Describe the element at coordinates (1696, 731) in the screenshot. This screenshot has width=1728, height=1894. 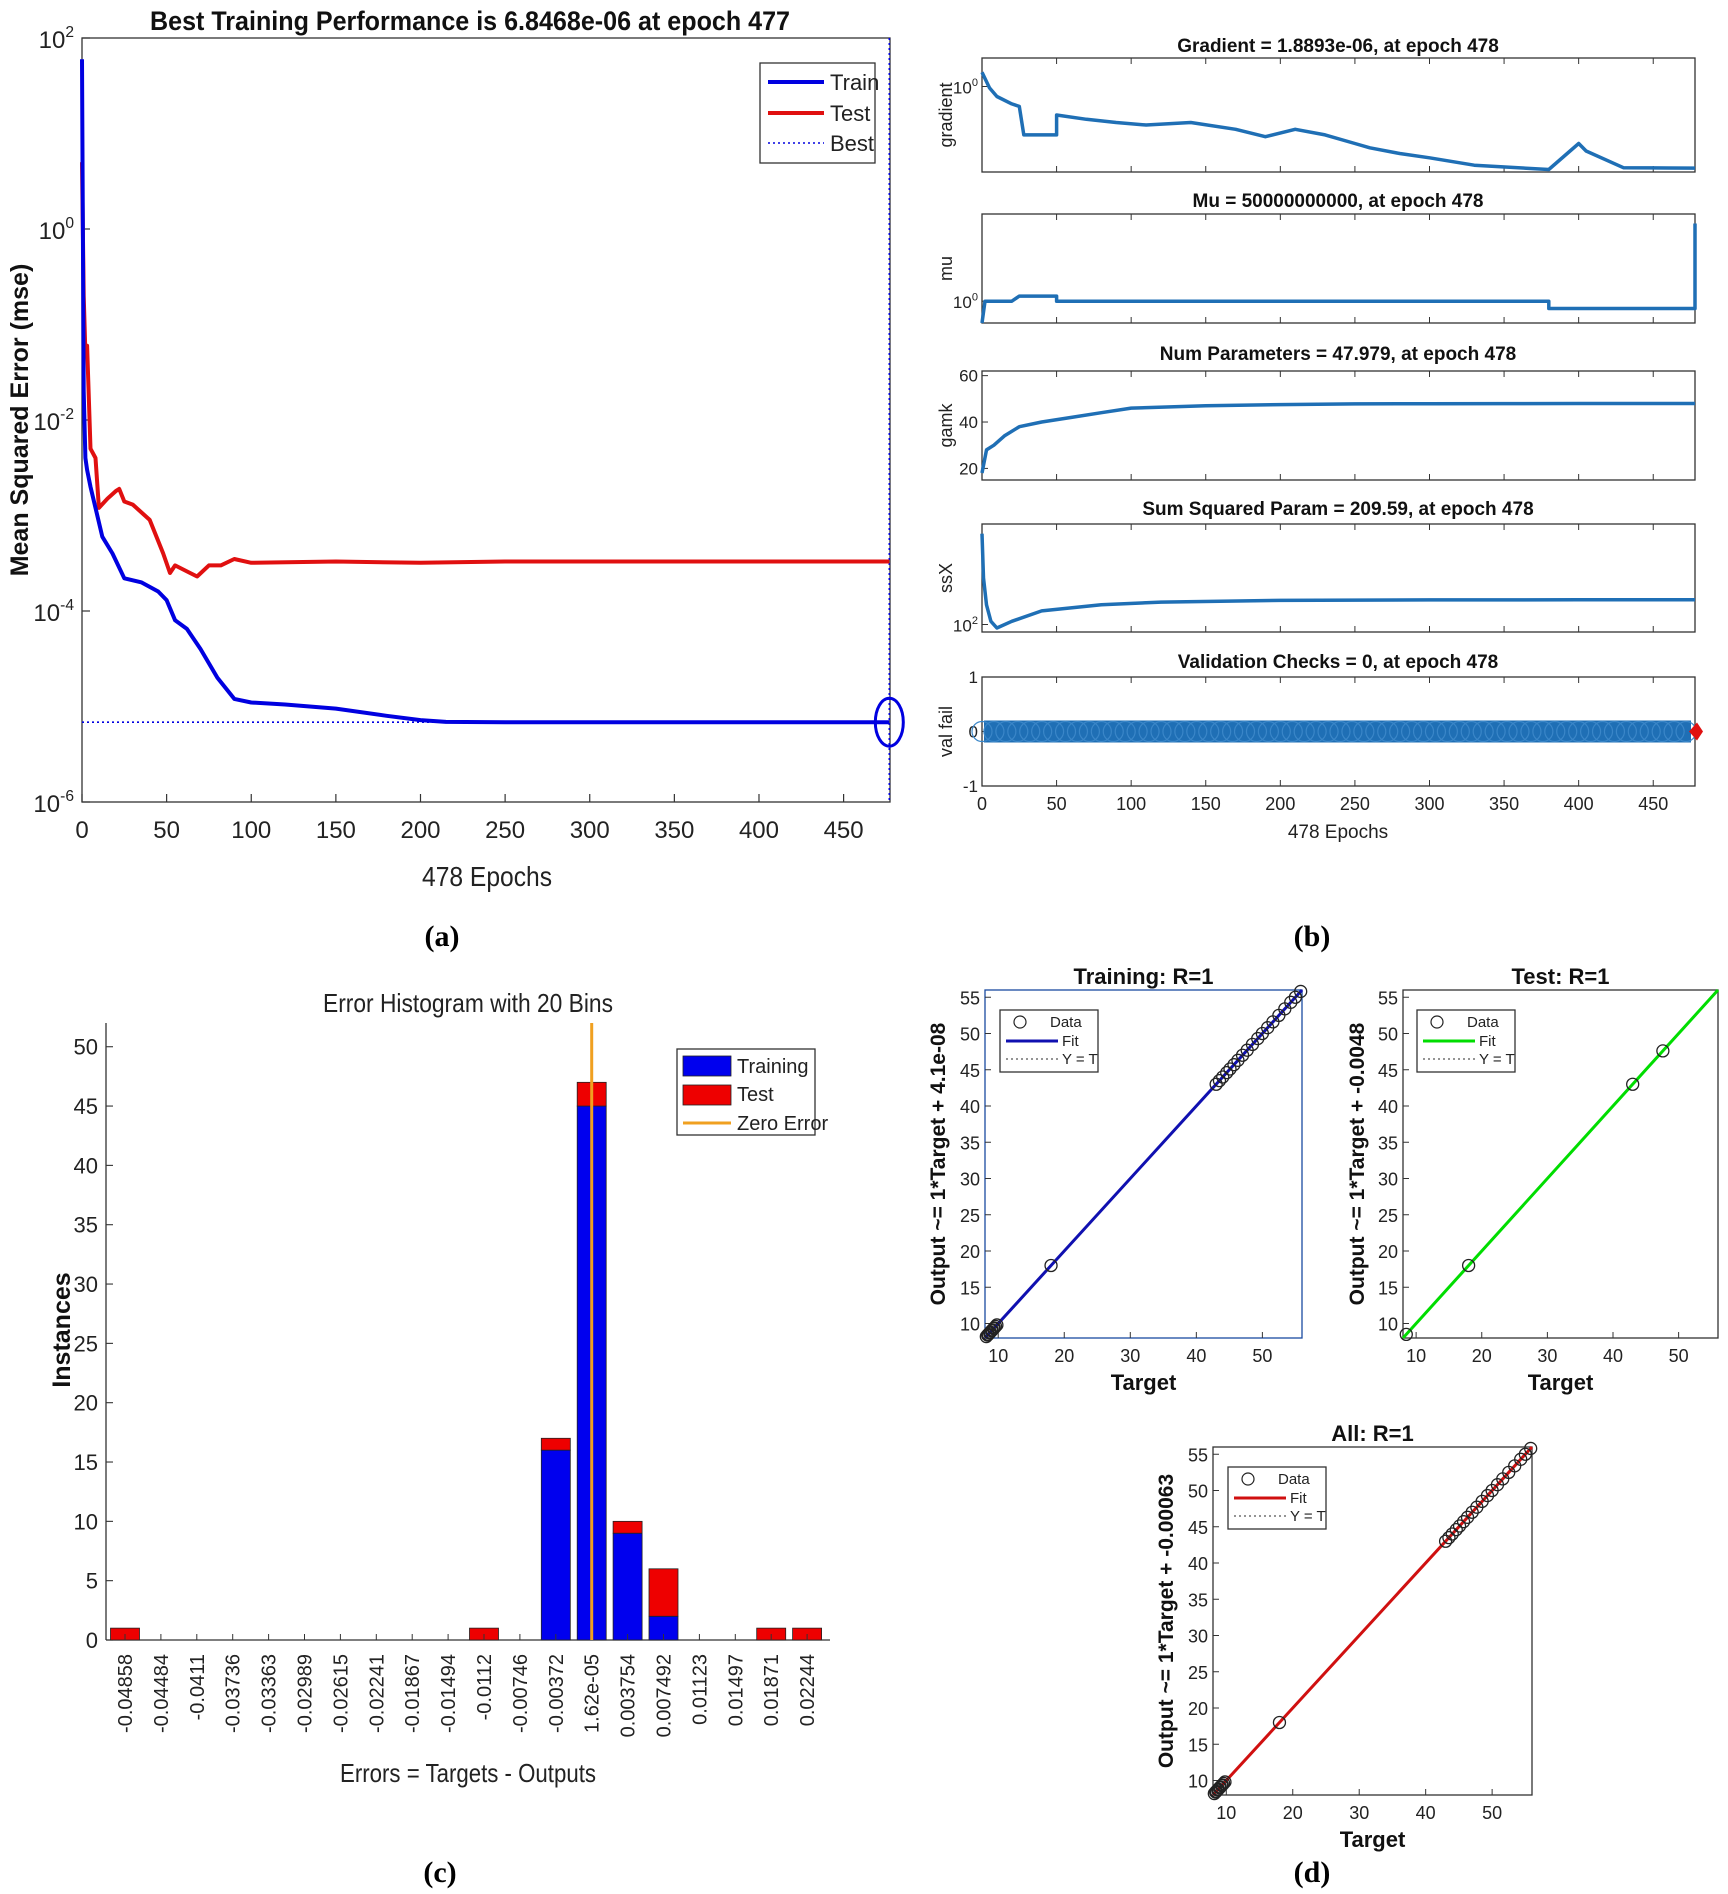
I see `panel-b-valfail-final-marker` at that location.